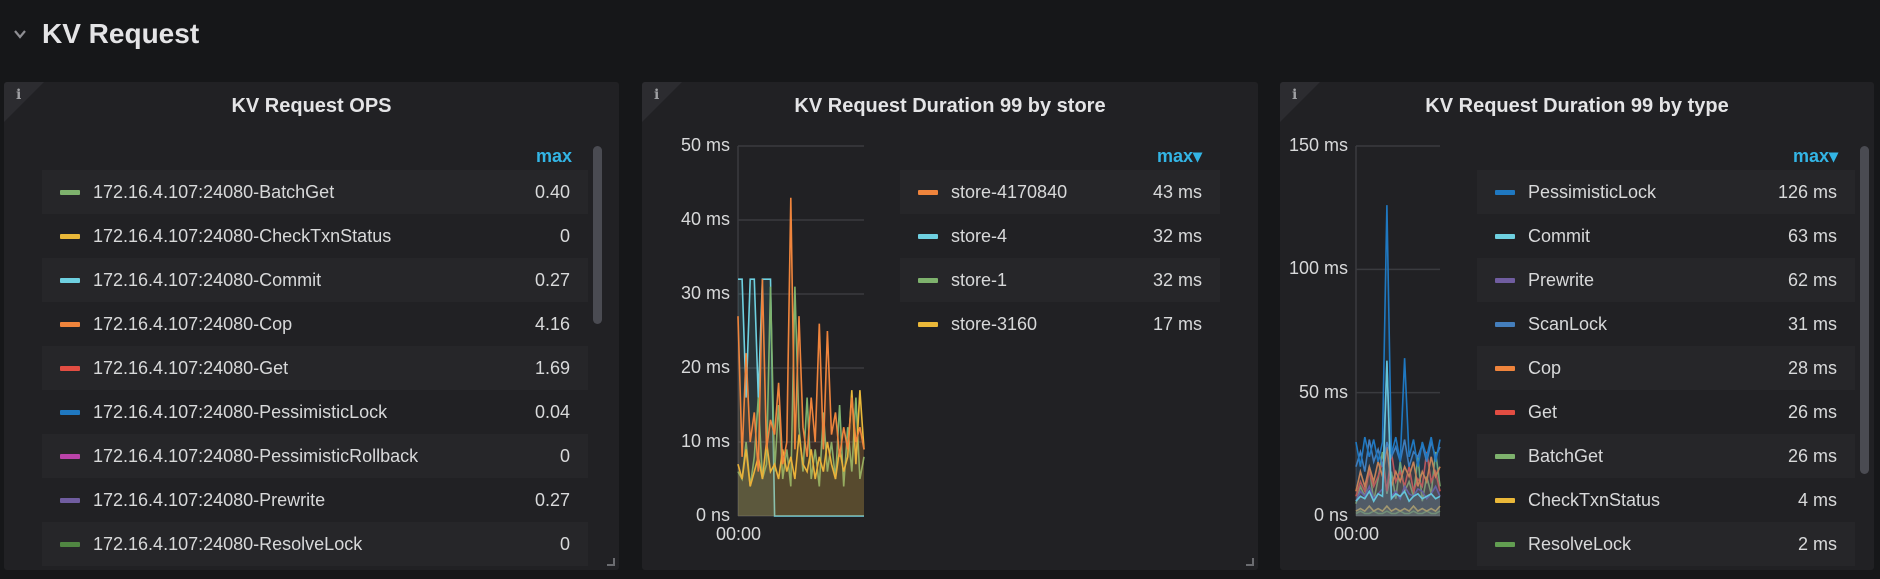  What do you see at coordinates (950, 106) in the screenshot?
I see `panel-title: KV Request Duration 99 by store` at bounding box center [950, 106].